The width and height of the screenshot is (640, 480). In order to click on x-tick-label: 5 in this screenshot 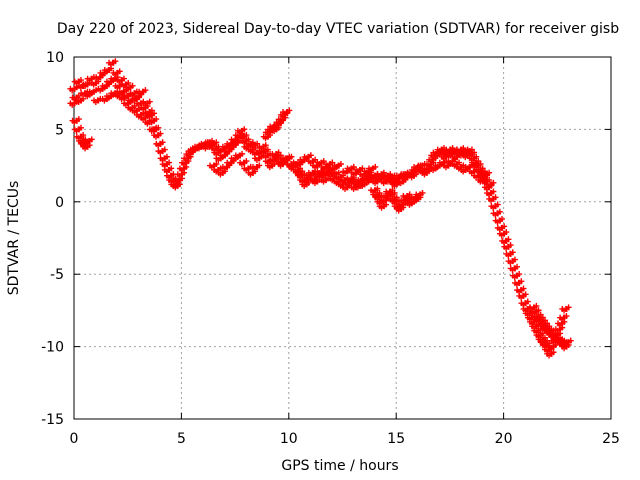, I will do `click(181, 439)`.